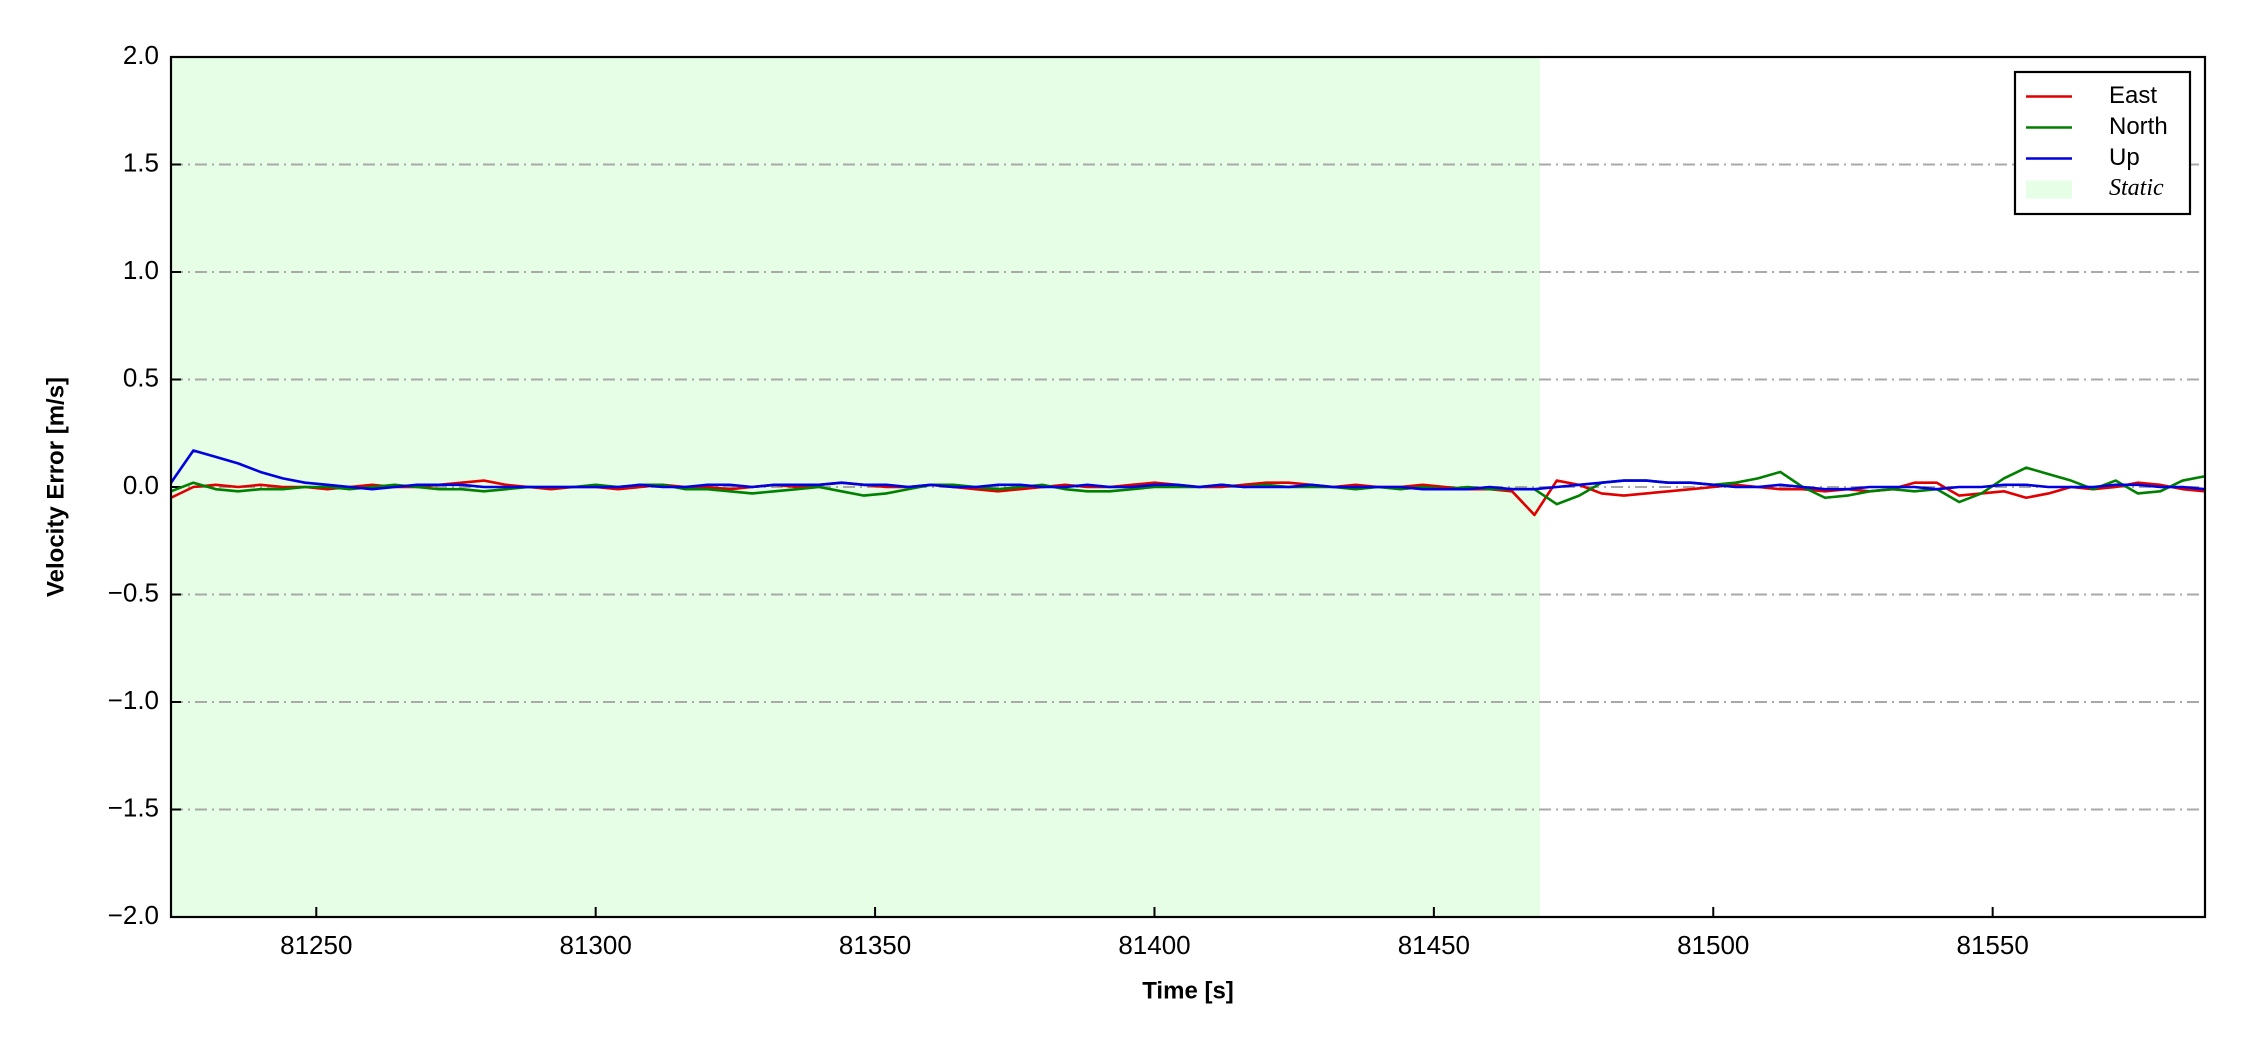  I want to click on legend-label: Static, so click(2136, 188).